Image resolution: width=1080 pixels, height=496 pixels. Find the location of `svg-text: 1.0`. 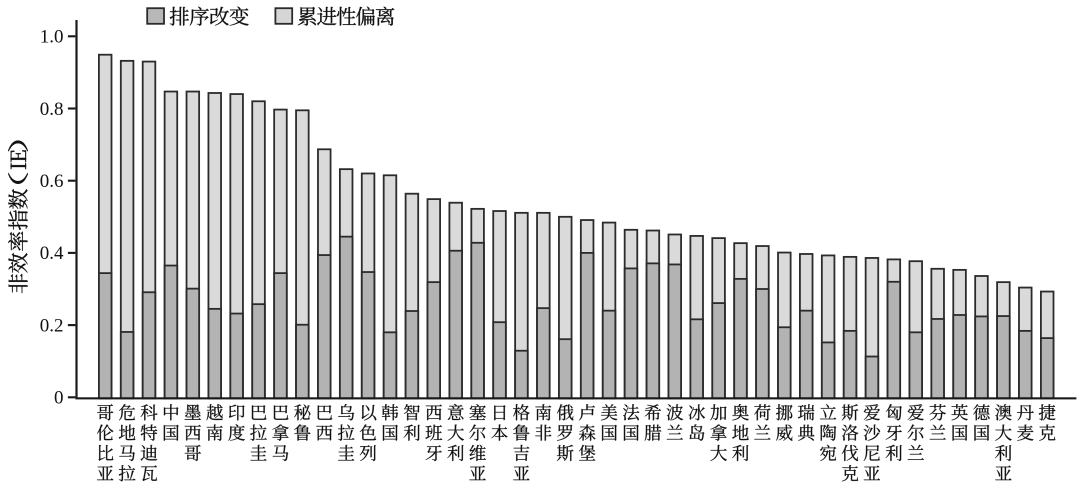

svg-text: 1.0 is located at coordinates (52, 37).